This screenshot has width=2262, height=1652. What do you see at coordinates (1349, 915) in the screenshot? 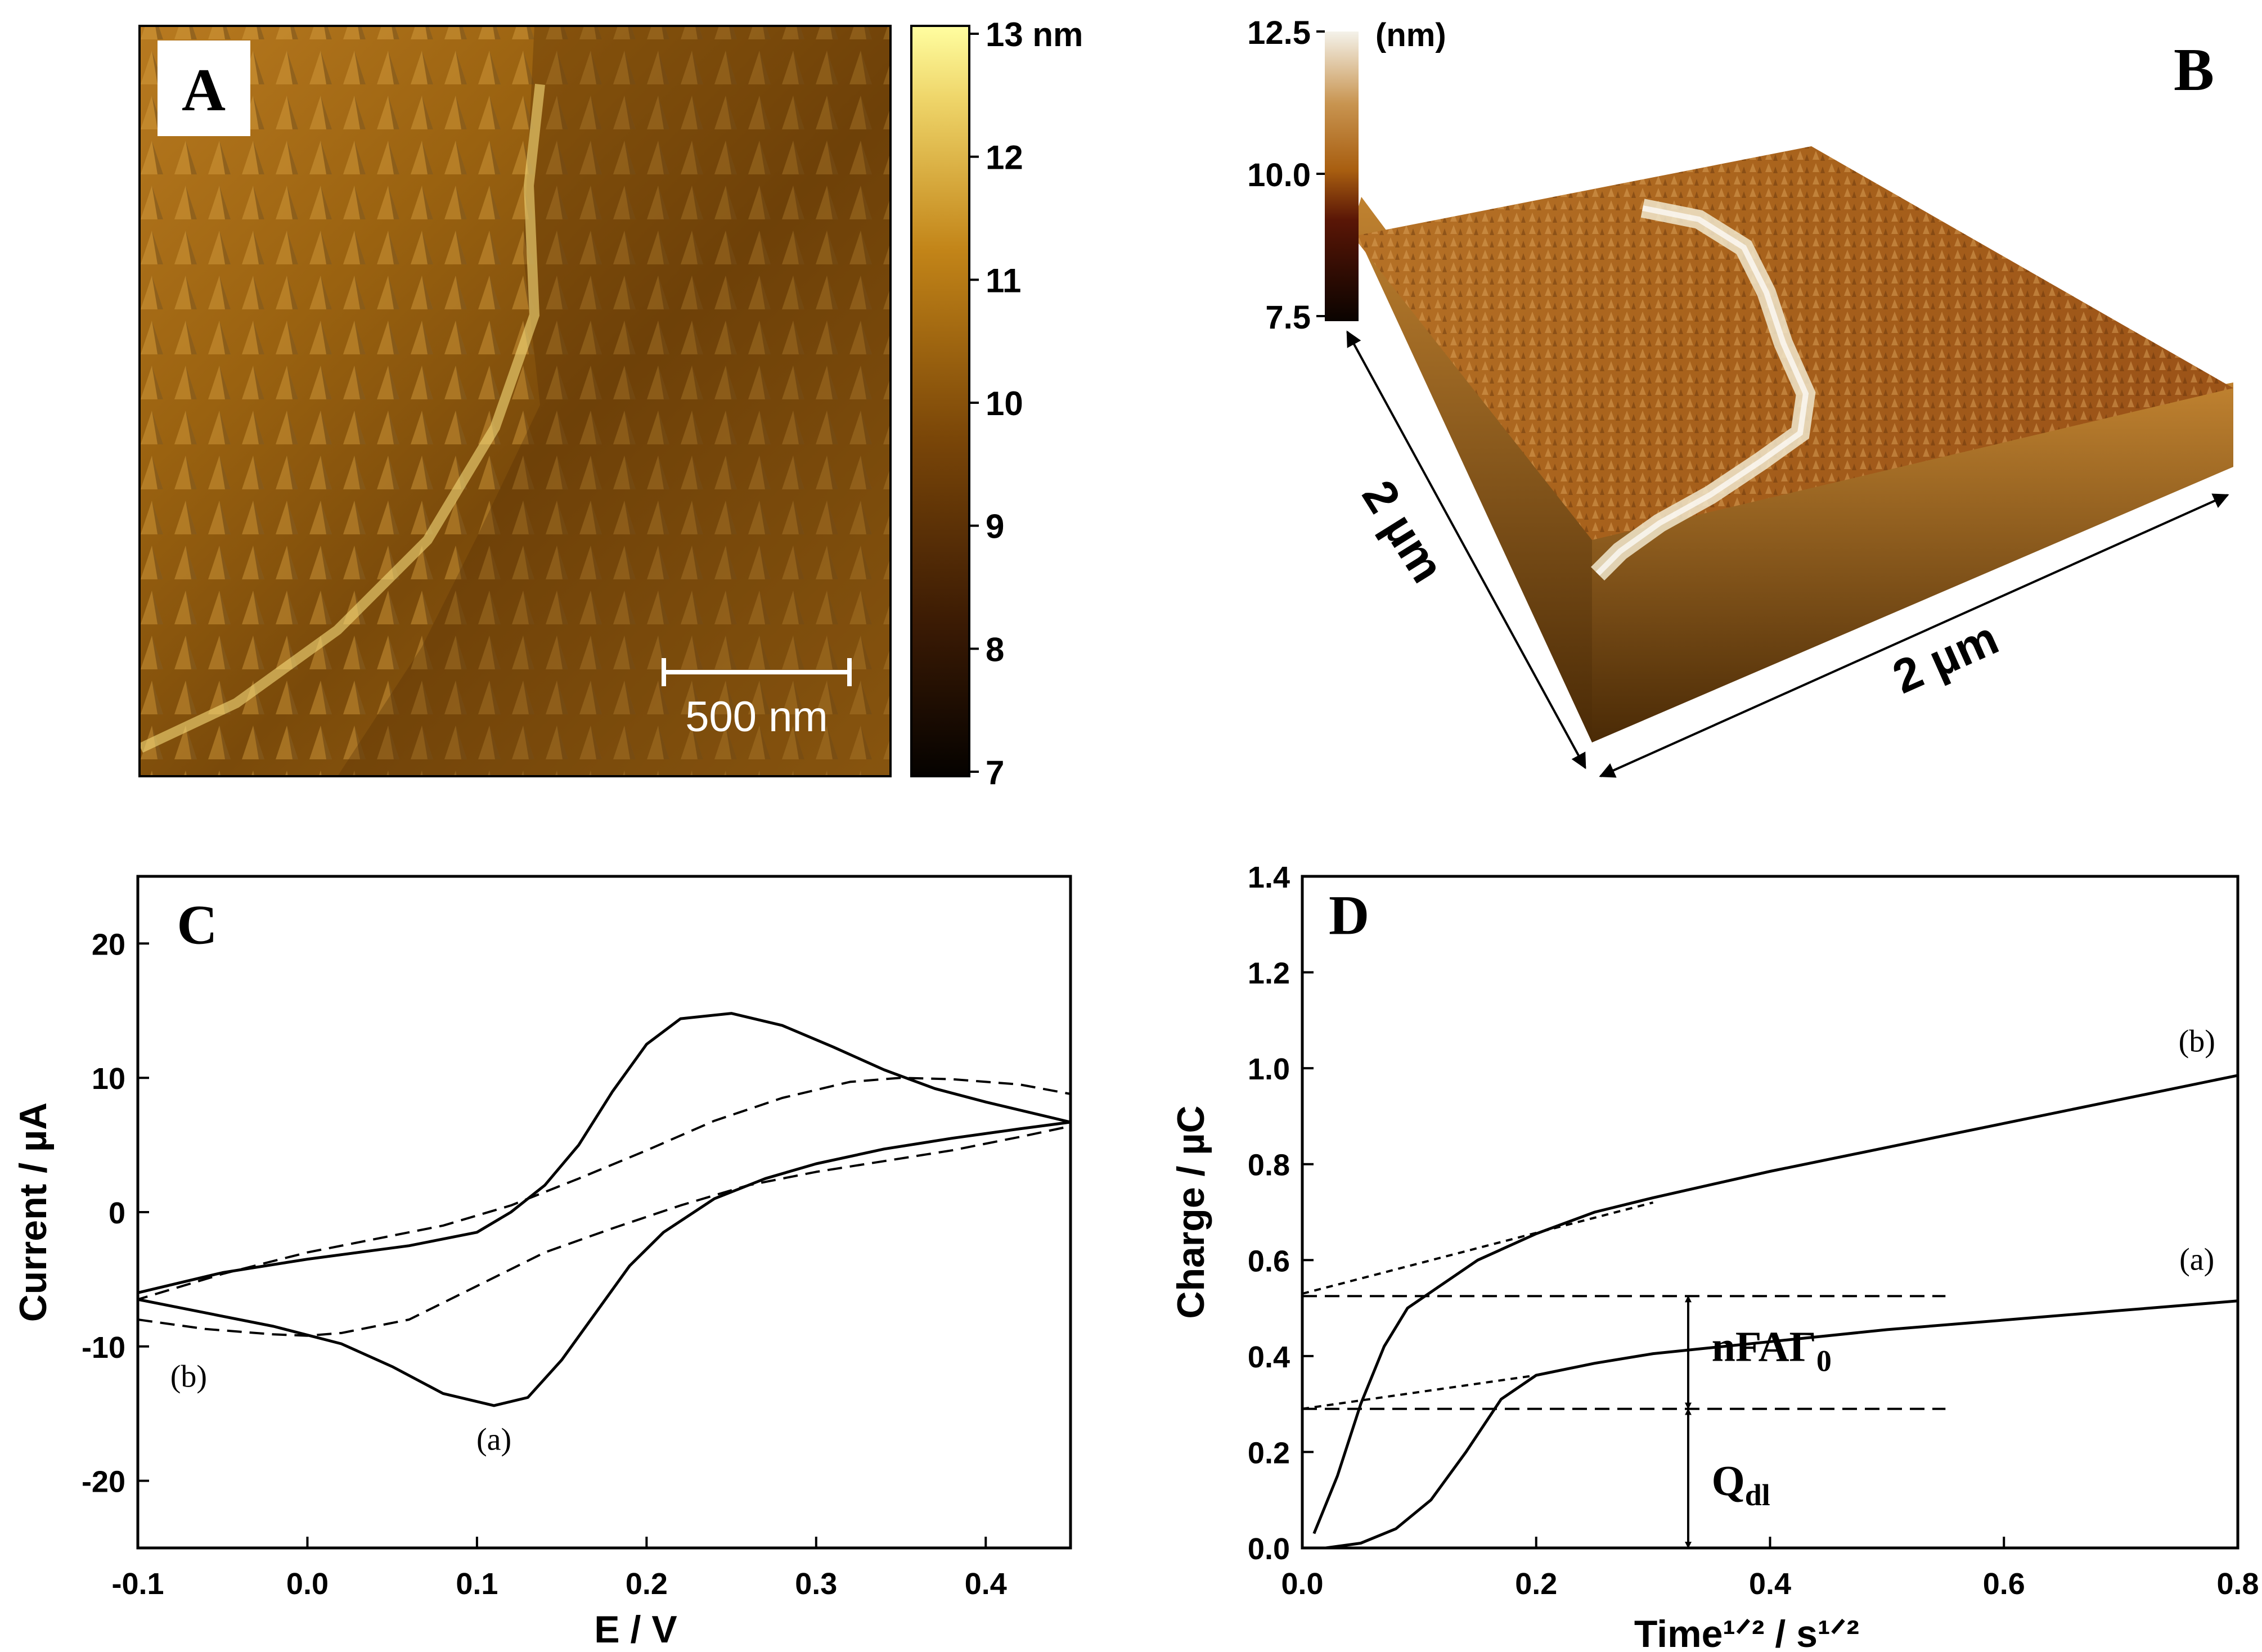
I see `chart-d-annotation: D` at bounding box center [1349, 915].